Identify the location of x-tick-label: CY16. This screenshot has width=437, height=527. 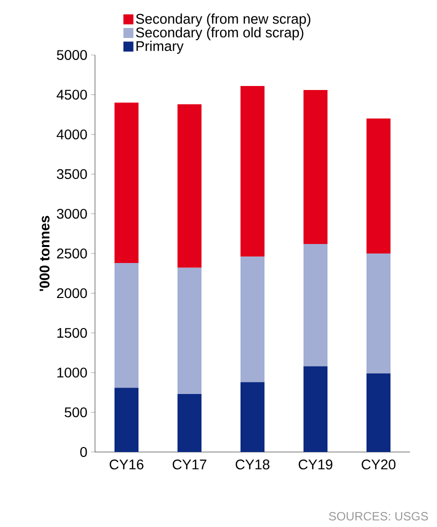
(127, 465).